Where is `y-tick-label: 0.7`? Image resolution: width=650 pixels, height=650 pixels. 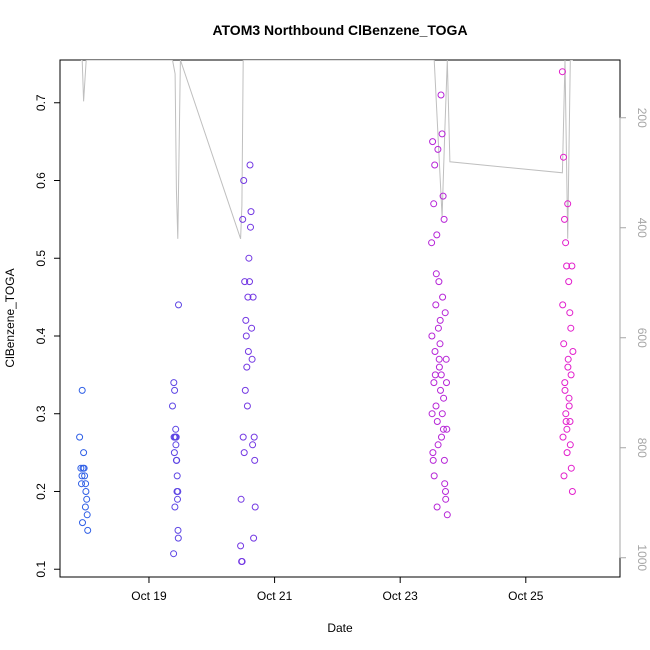
y-tick-label: 0.7 is located at coordinates (41, 102).